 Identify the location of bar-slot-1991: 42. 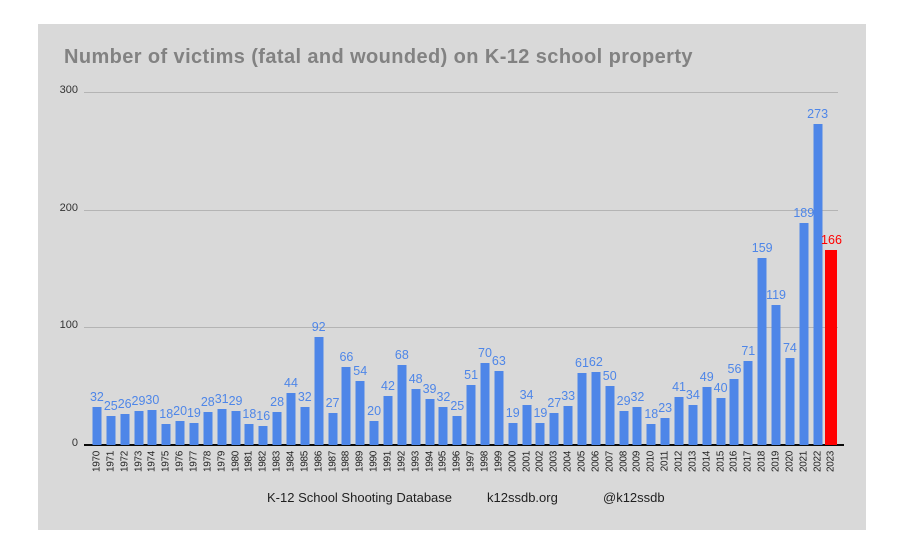
(388, 268).